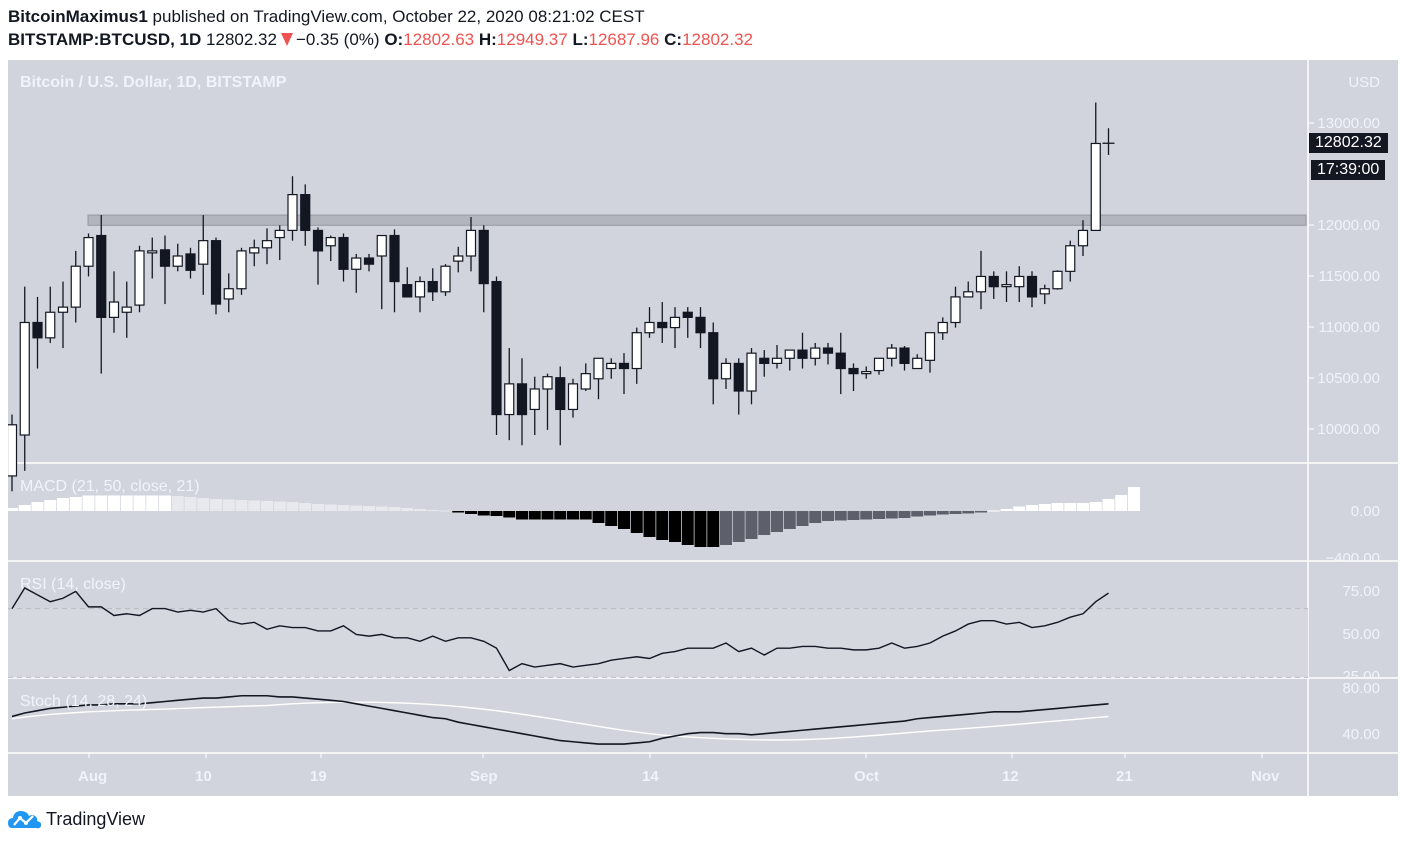  Describe the element at coordinates (1361, 734) in the screenshot. I see `stoch-tick: 40.00` at that location.